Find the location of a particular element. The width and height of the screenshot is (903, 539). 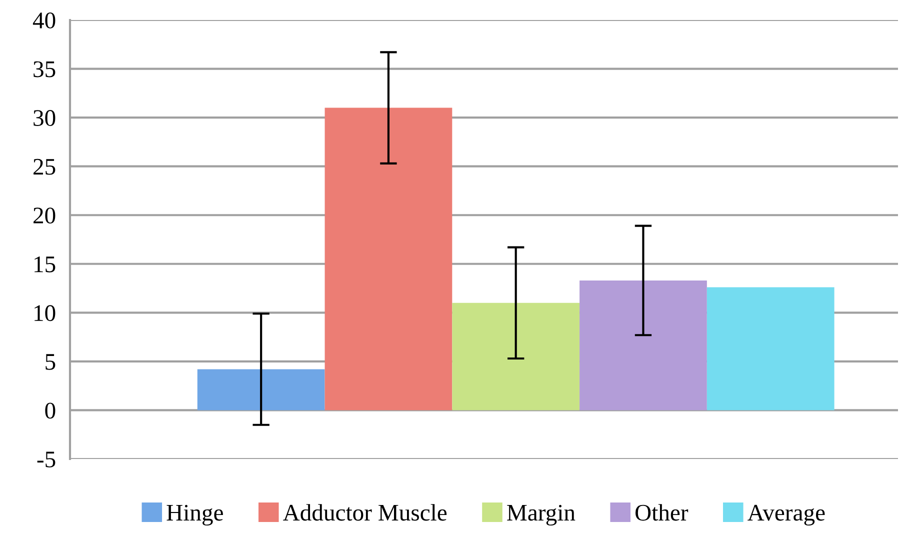

legend-label: Adductor Muscle is located at coordinates (365, 512).